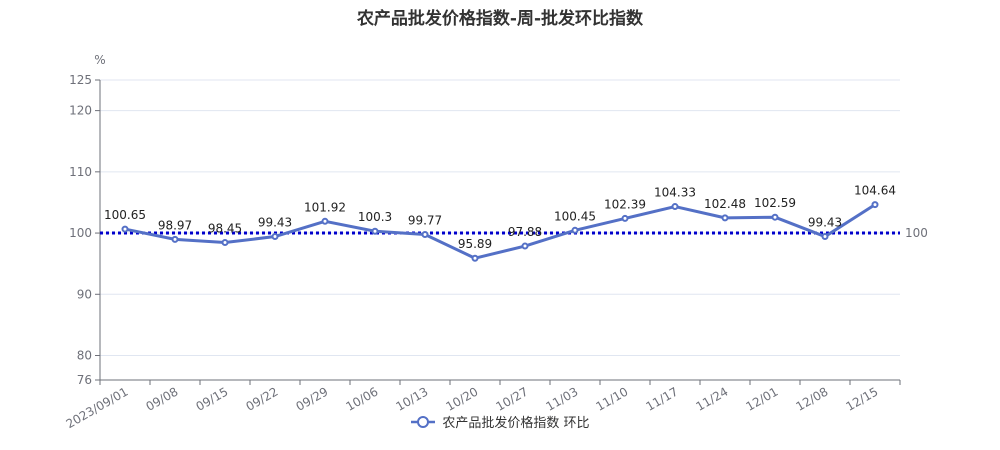 This screenshot has height=450, width=1000. What do you see at coordinates (516, 423) in the screenshot?
I see `legend-label: 农产品批发价格指数 环比` at bounding box center [516, 423].